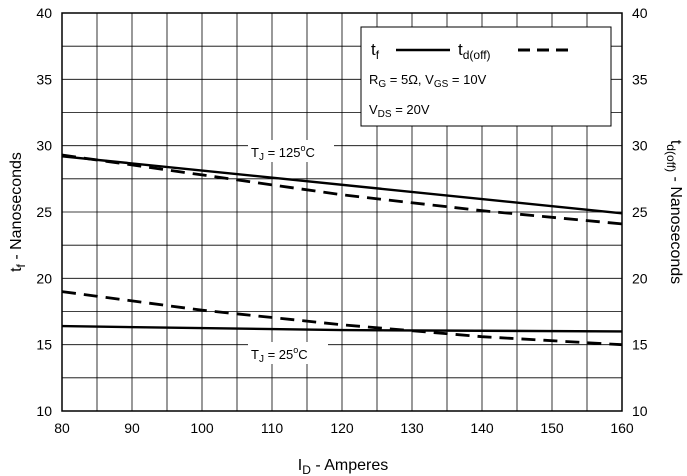  What do you see at coordinates (44, 411) in the screenshot?
I see `y-tick-label-left: 10` at bounding box center [44, 411].